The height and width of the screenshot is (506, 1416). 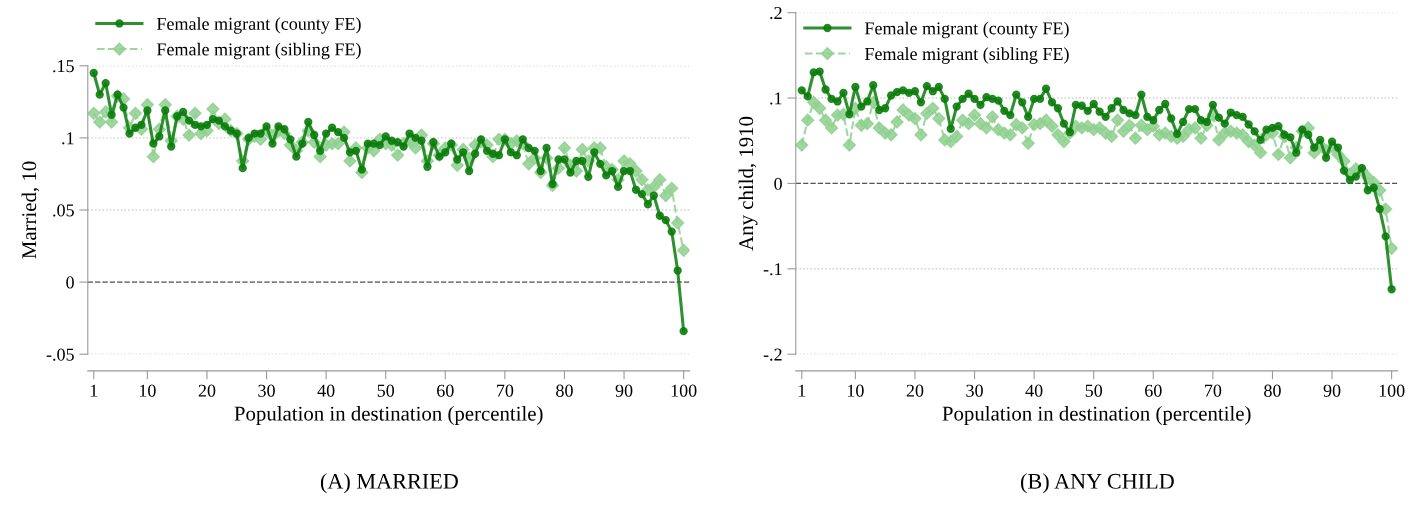 I want to click on y-tick-label: .2, so click(x=776, y=13).